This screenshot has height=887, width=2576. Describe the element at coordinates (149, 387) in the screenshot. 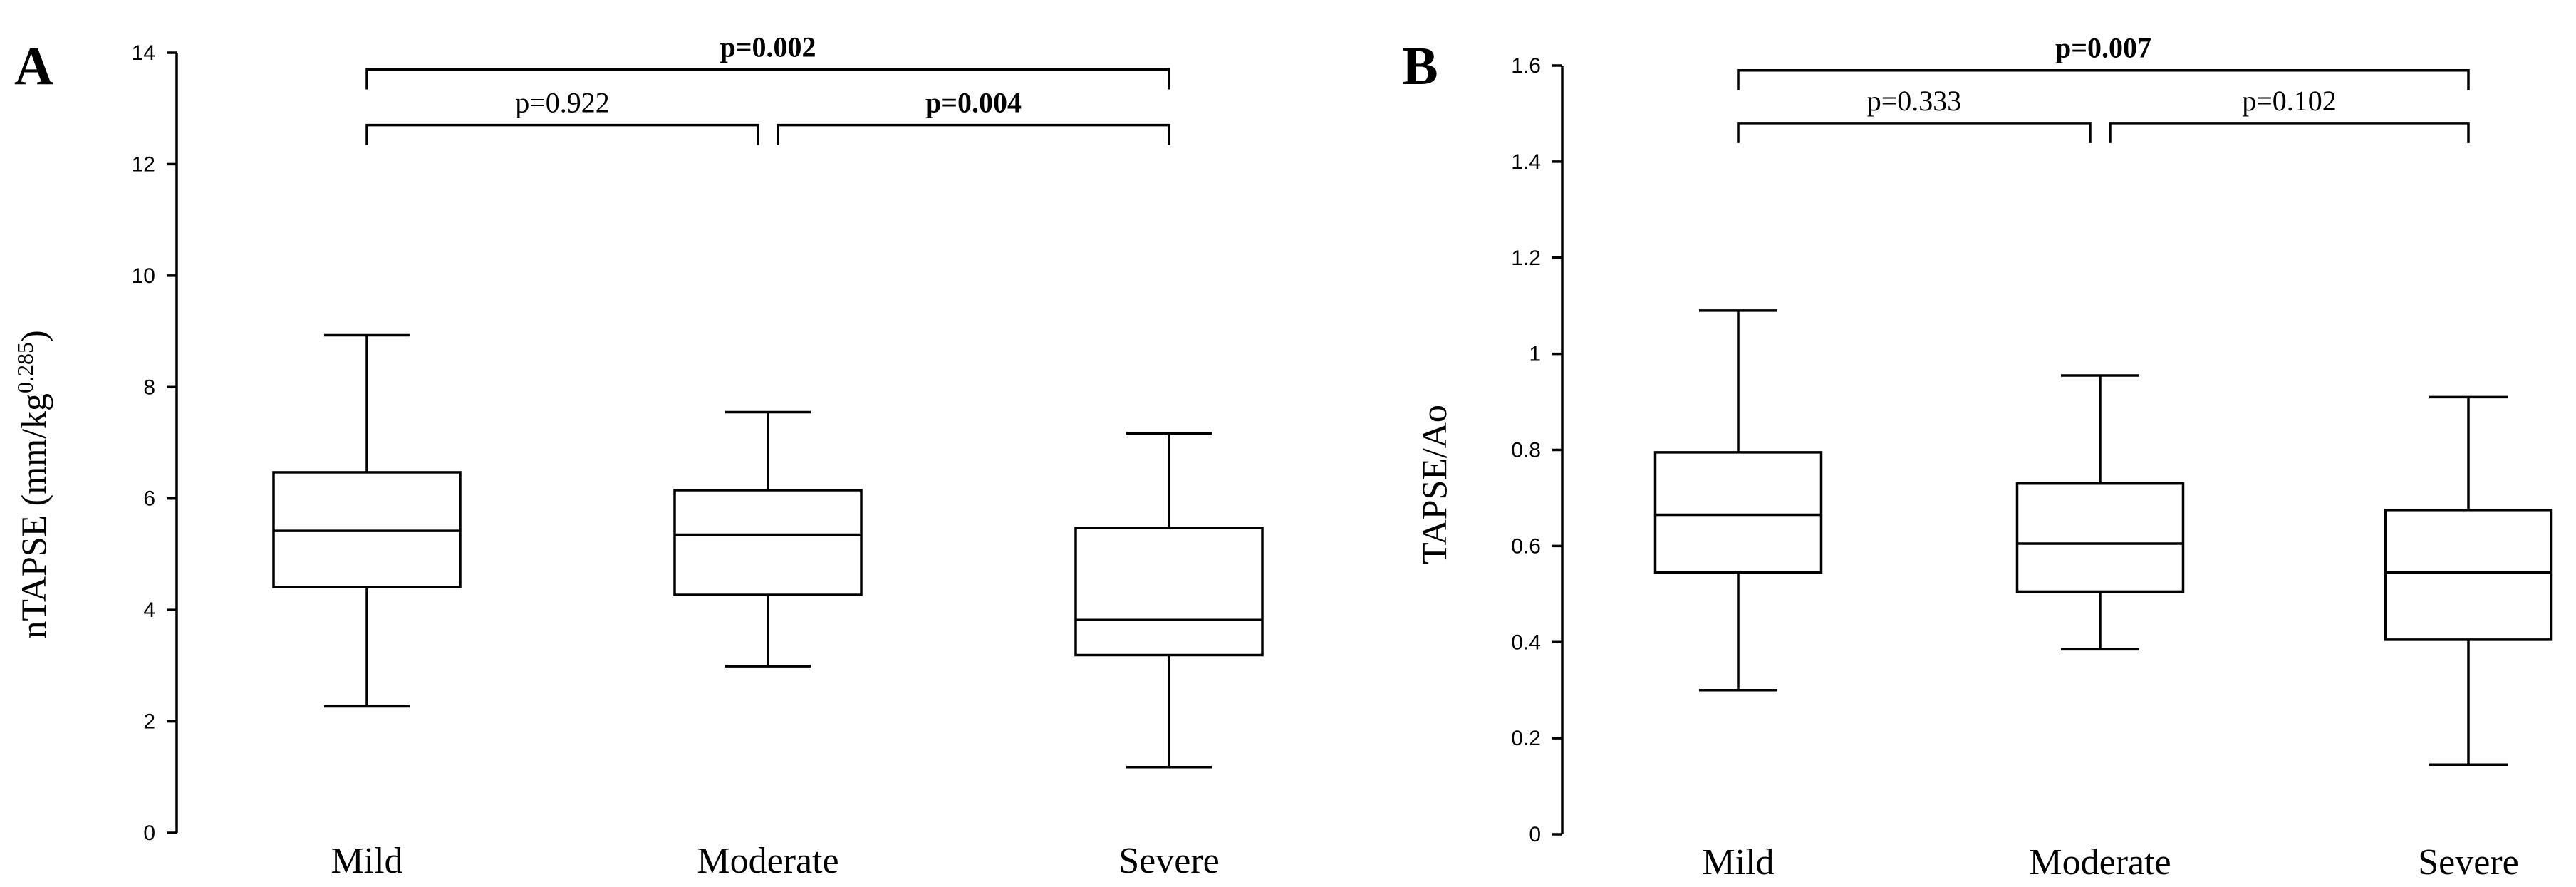

I see `y-tick-label: 8` at that location.